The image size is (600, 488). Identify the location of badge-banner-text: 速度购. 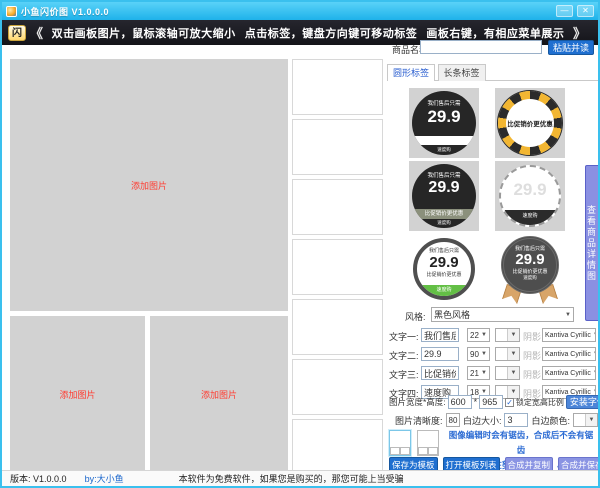
(444, 290).